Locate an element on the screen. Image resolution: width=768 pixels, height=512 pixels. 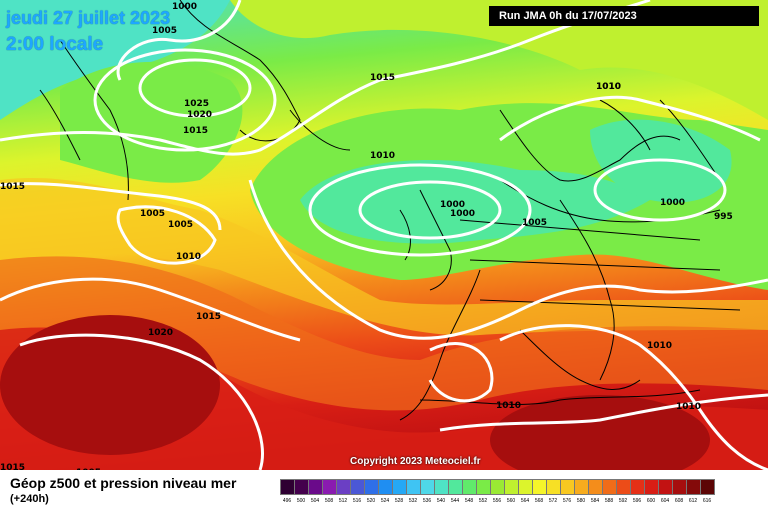
scale-tick-label: 612 is located at coordinates (693, 501).